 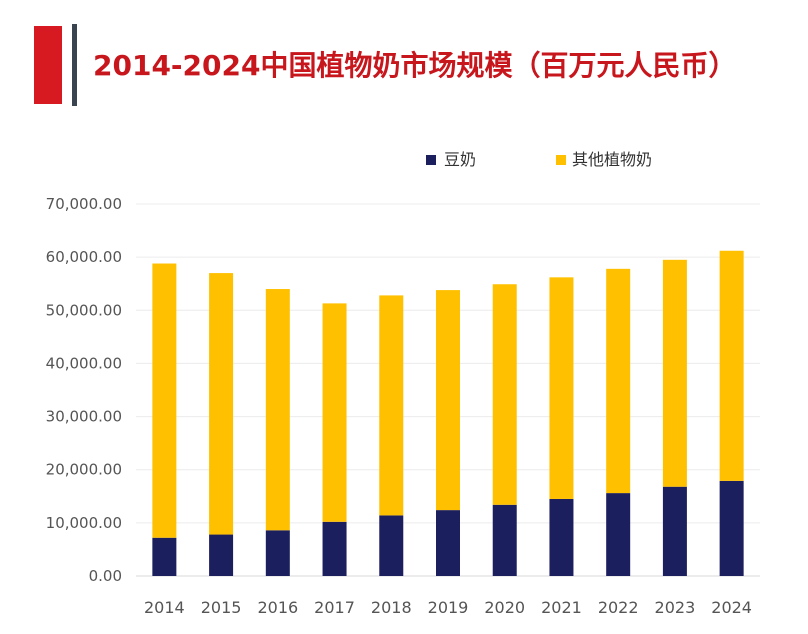 What do you see at coordinates (561, 537) in the screenshot?
I see `bar-soy-2021` at bounding box center [561, 537].